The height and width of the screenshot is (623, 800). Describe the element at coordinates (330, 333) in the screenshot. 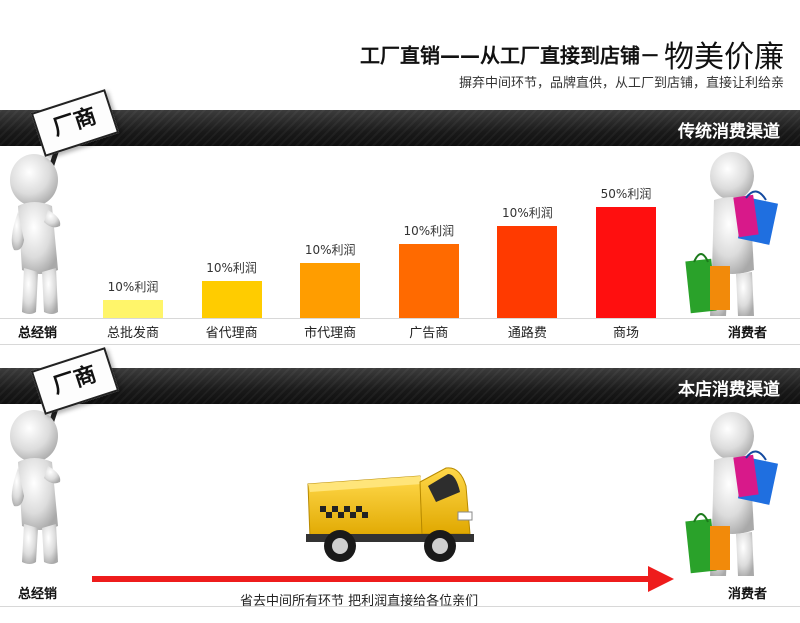

I see `chart-category-label: 市代理商` at that location.